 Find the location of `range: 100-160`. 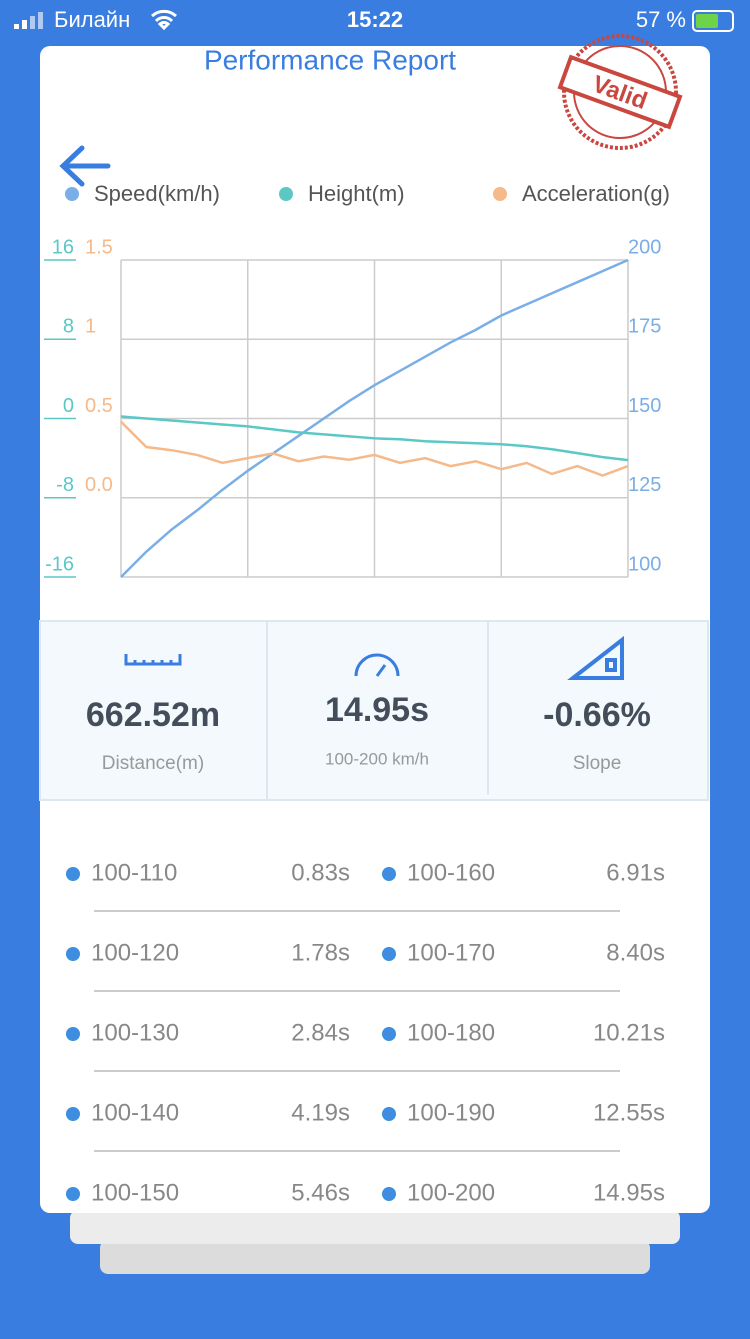

range: 100-160 is located at coordinates (451, 872).